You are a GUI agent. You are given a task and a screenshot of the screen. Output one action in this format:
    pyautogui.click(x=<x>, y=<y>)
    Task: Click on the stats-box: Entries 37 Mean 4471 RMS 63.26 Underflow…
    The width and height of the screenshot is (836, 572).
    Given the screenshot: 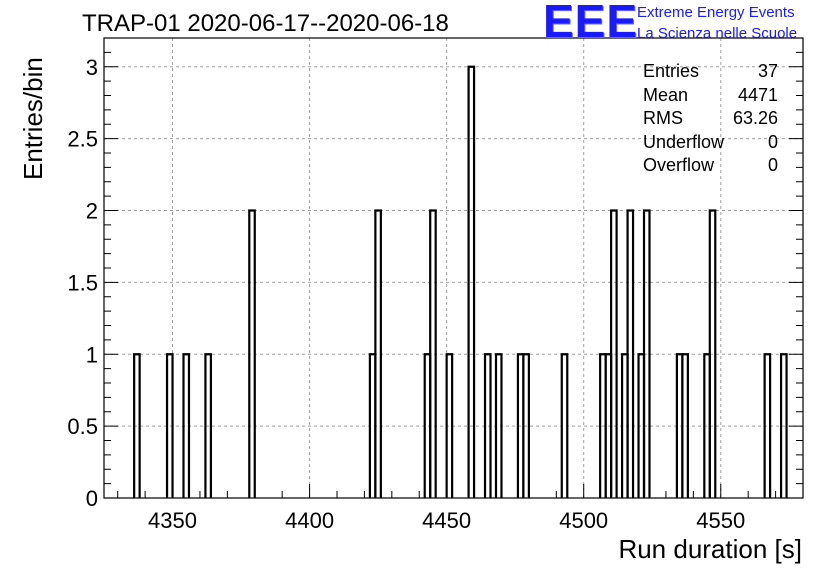 What is the action you would take?
    pyautogui.click(x=710, y=119)
    